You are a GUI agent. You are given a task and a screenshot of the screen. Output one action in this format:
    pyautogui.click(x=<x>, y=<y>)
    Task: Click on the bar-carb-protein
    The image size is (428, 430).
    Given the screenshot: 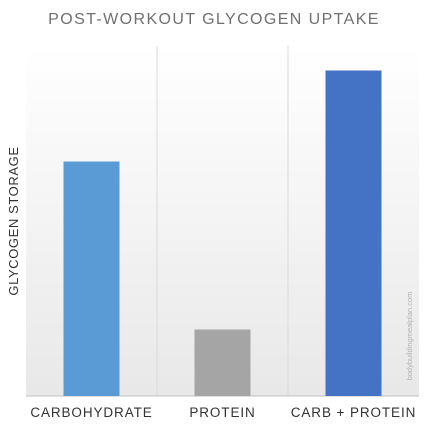 What is the action you would take?
    pyautogui.click(x=353, y=233)
    